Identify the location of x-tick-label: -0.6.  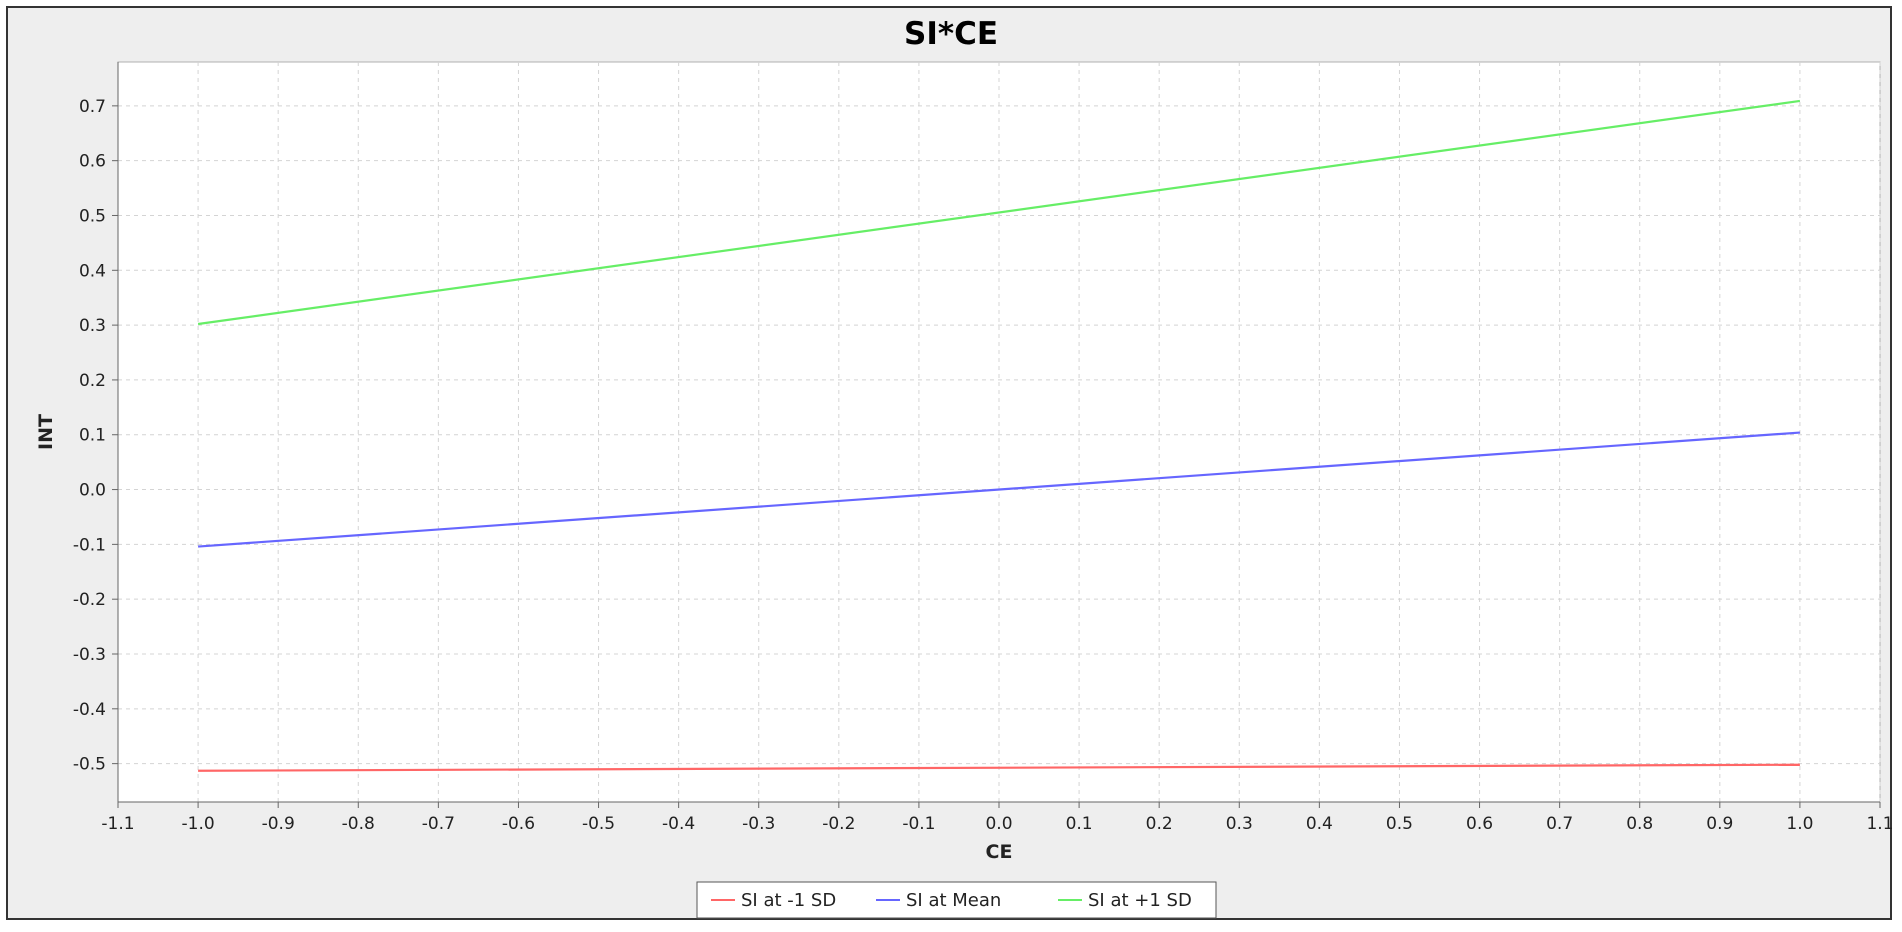
(518, 824).